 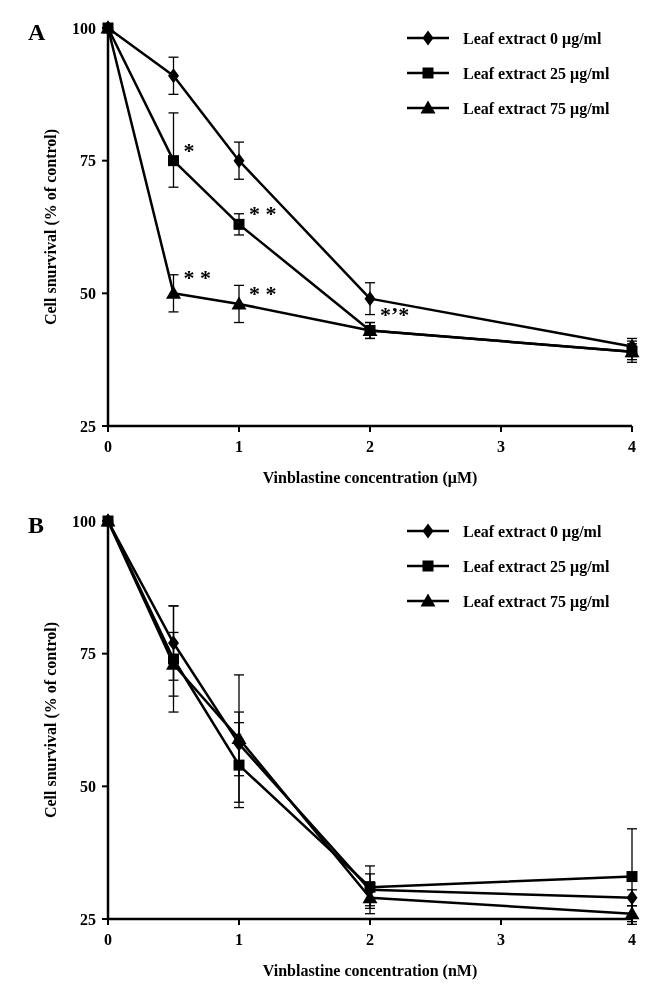 What do you see at coordinates (370, 478) in the screenshot?
I see `x-axis-title: Vinblastine concentration (μM)` at bounding box center [370, 478].